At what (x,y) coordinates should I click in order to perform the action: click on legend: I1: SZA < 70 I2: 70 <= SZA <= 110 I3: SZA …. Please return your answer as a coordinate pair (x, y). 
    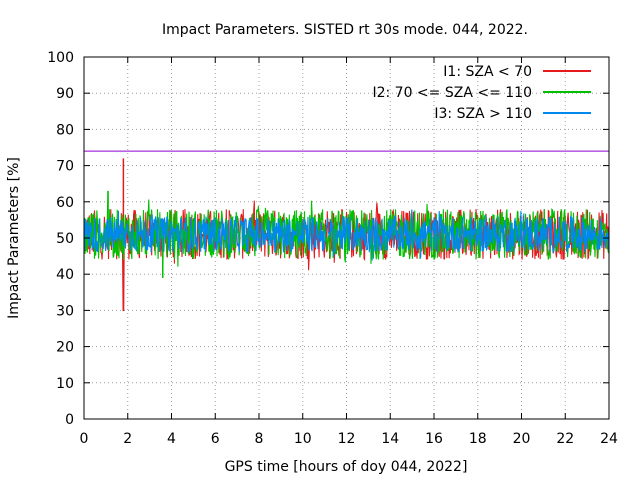
    Looking at the image, I should click on (481, 93).